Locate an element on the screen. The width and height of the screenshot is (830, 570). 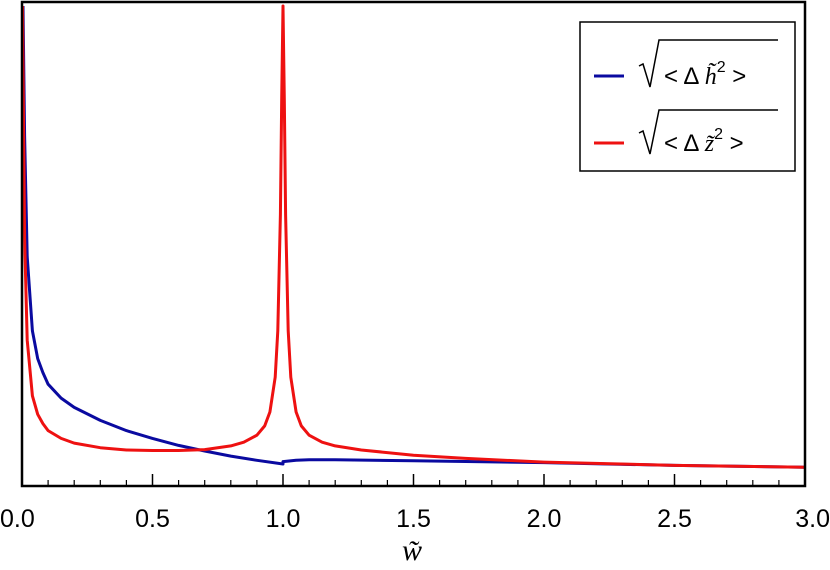
legend-radical-z is located at coordinates (708, 132).